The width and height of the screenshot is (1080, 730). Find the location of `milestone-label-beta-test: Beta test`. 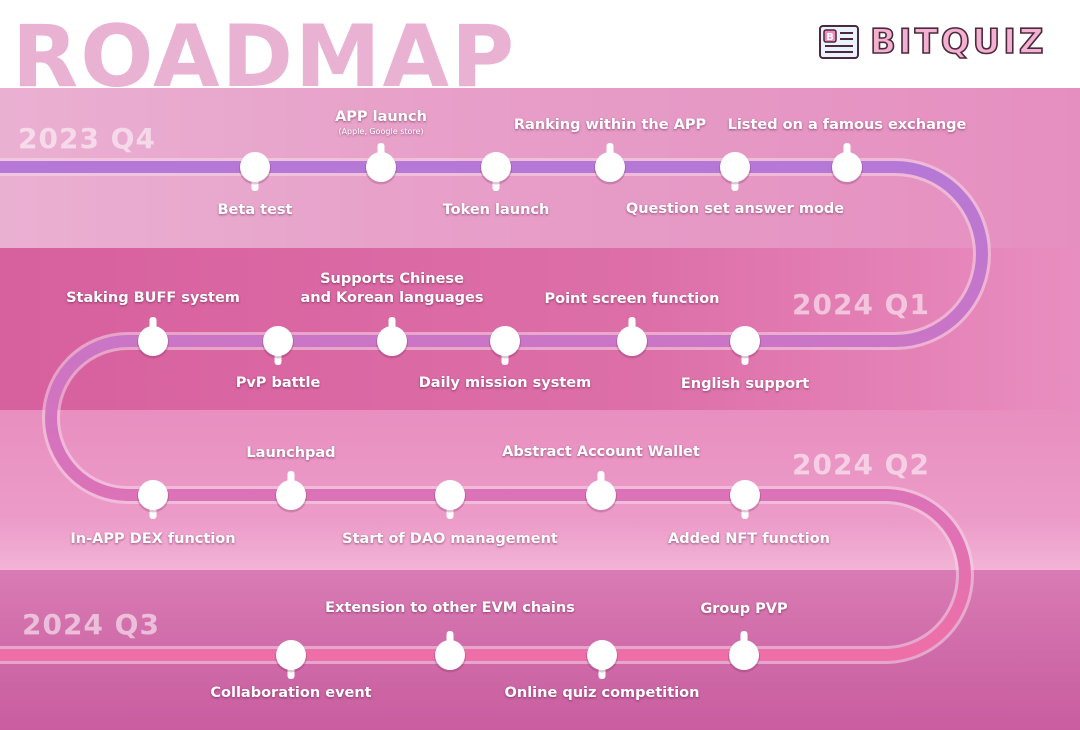

milestone-label-beta-test: Beta test is located at coordinates (255, 210).